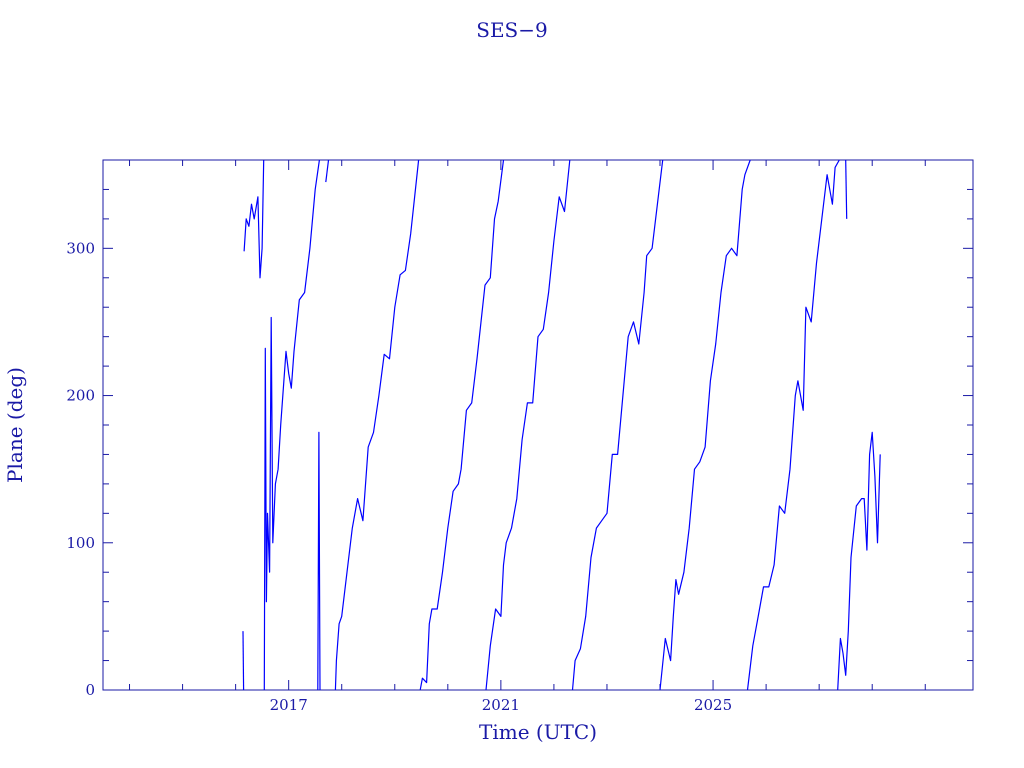  I want to click on y-tick-label: 100, so click(80, 543).